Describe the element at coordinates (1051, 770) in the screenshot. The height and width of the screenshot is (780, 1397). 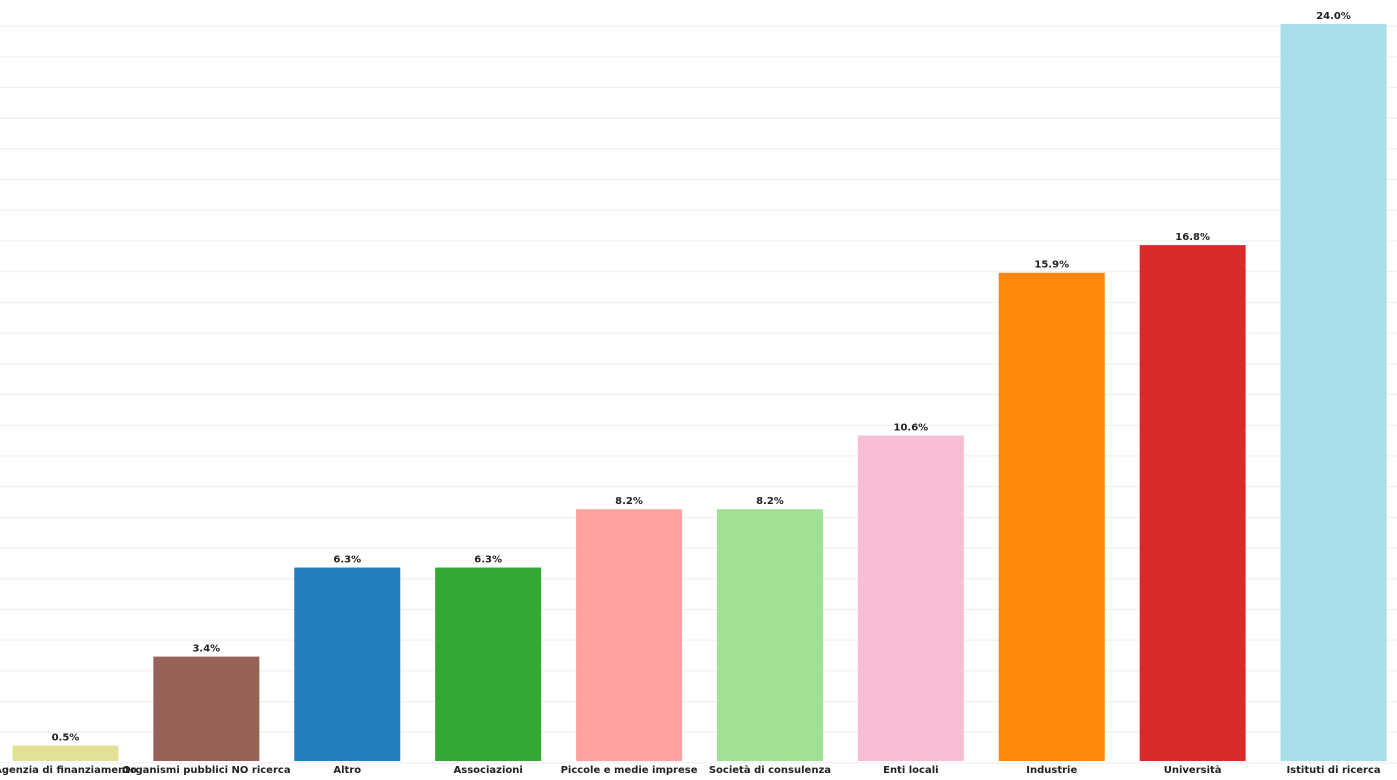
I see `x-tick-label: Industrie` at that location.